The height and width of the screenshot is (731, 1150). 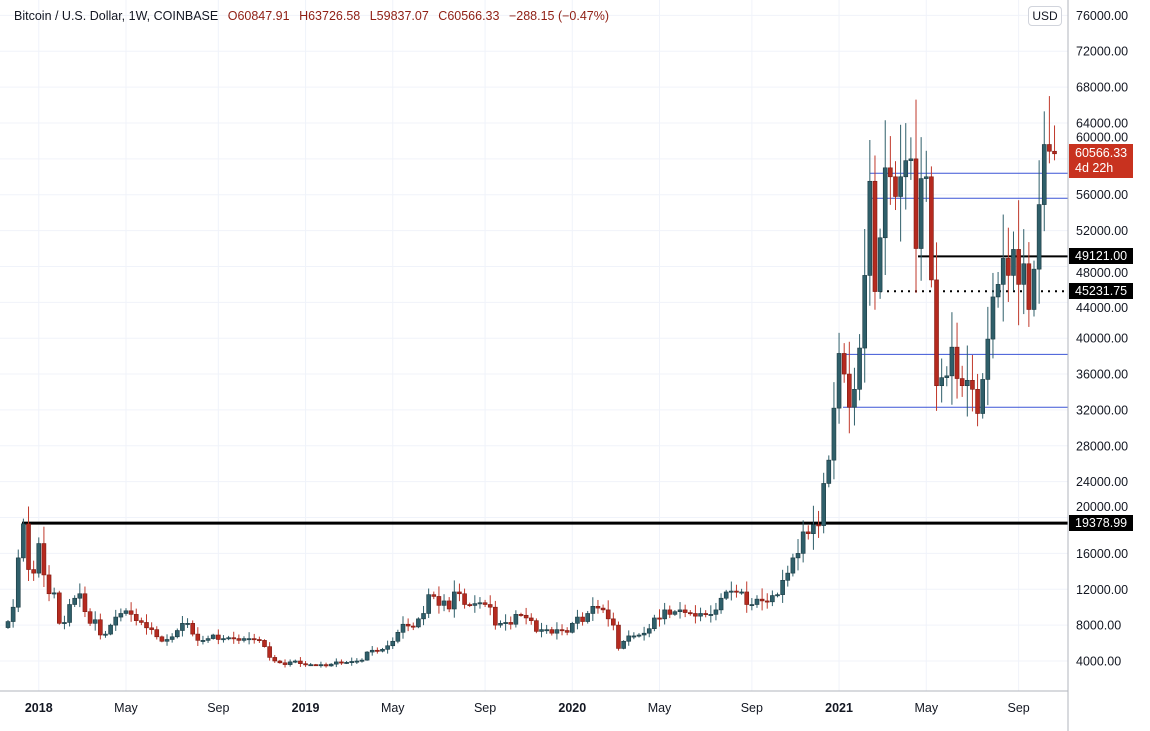 I want to click on time-axis: 2018 May Sep 2019 May Sep 2020 May Sep 2021 May Sep, so click(x=527, y=708).